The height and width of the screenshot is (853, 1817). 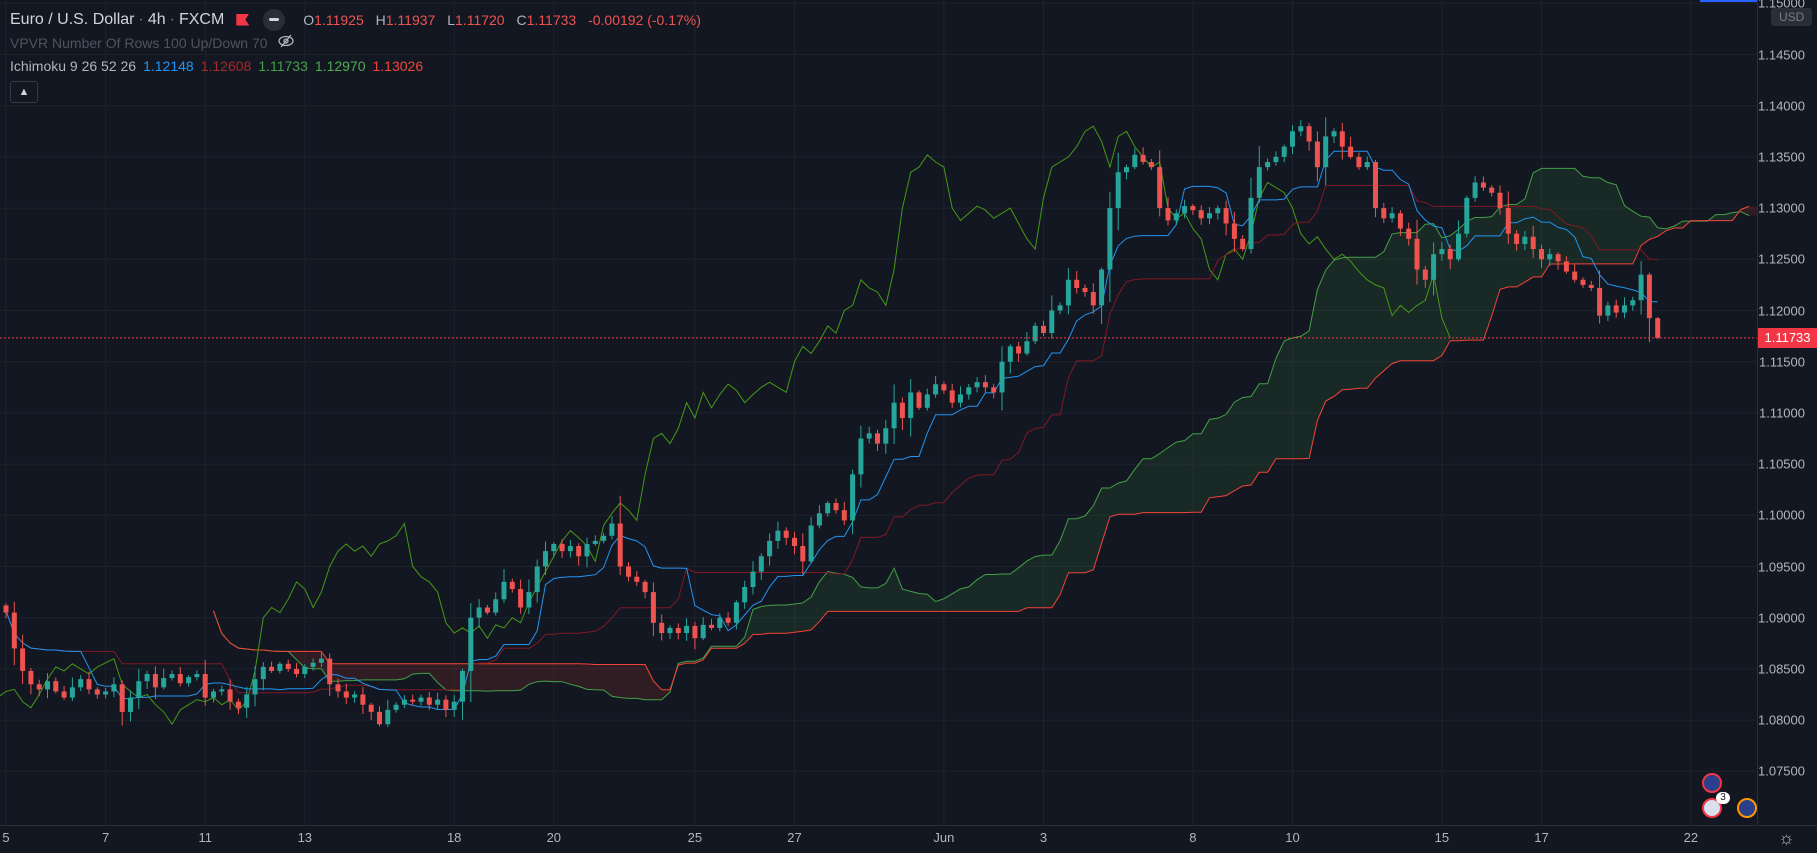 I want to click on time-tick-label: 27, so click(x=794, y=837).